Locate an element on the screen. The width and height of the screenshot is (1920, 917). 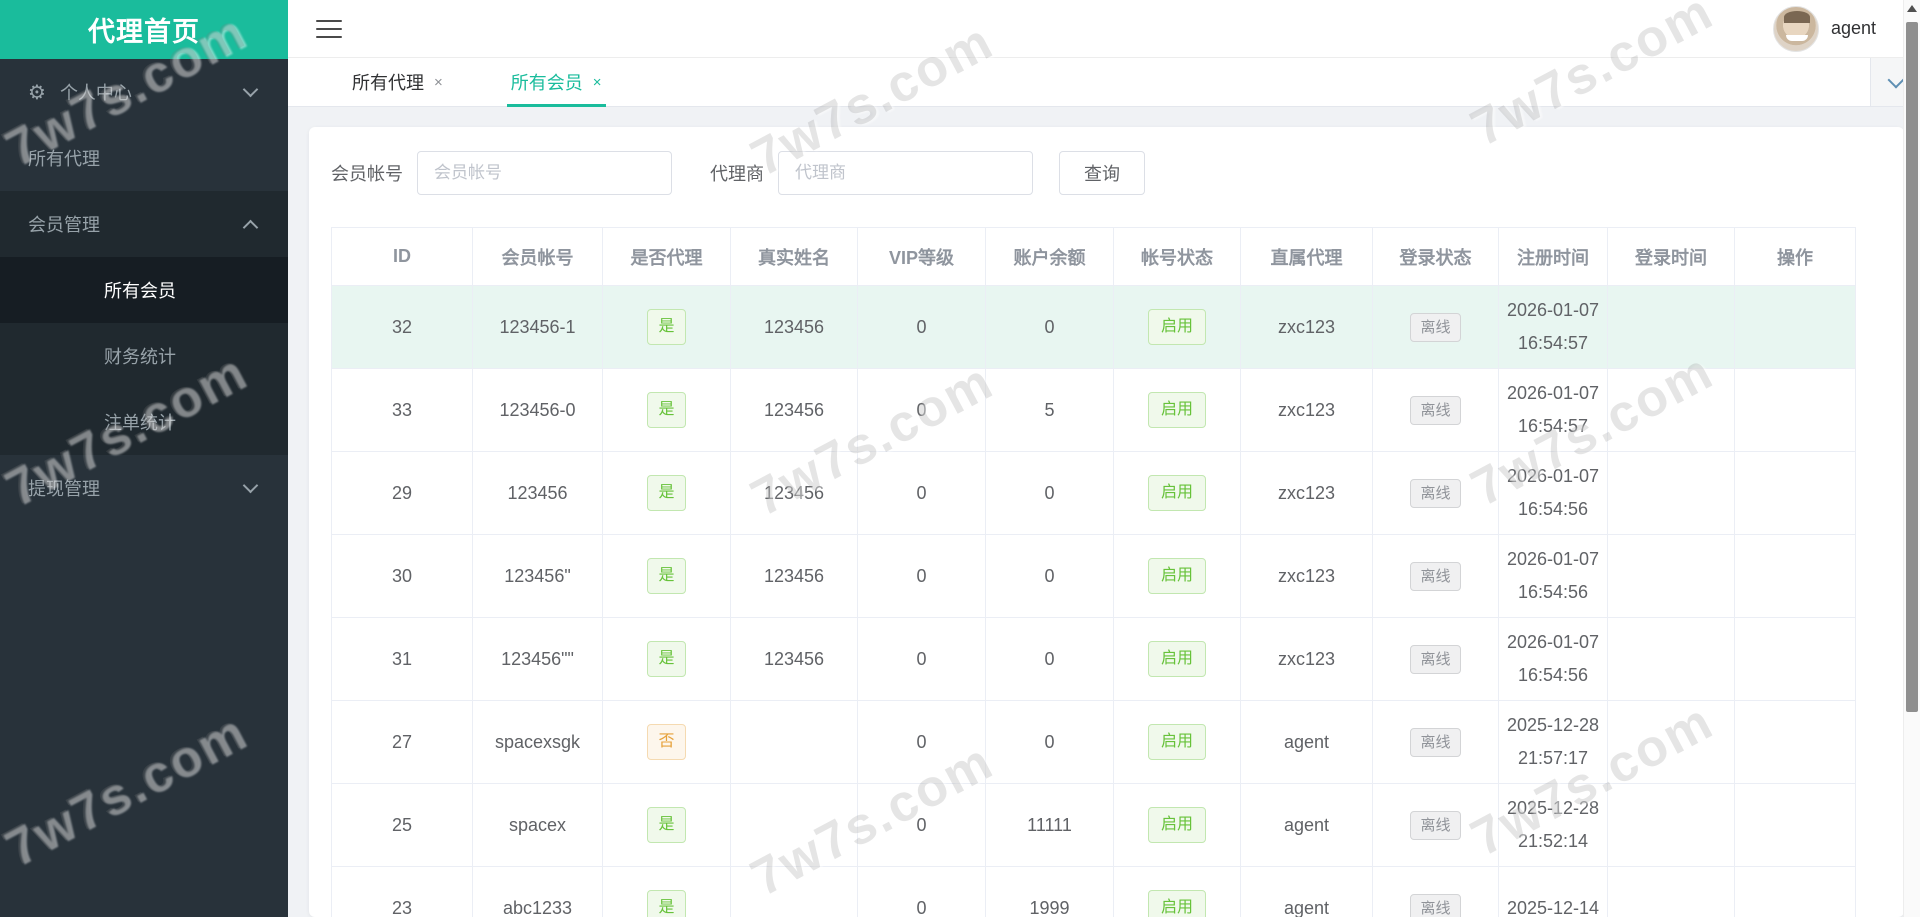
column-header: 登录状态 is located at coordinates (1435, 256).